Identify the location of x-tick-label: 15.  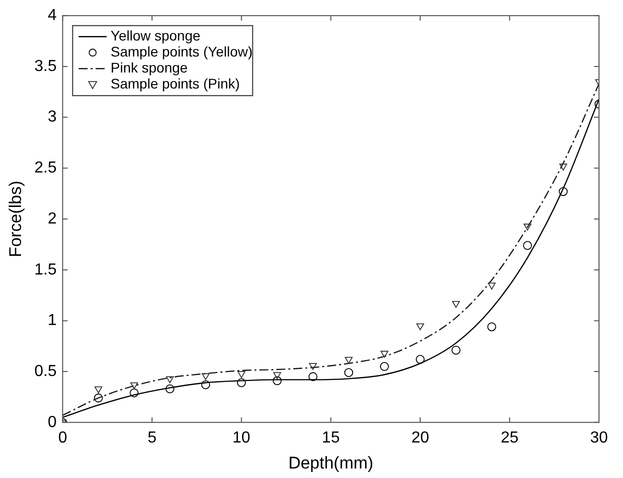
(331, 437).